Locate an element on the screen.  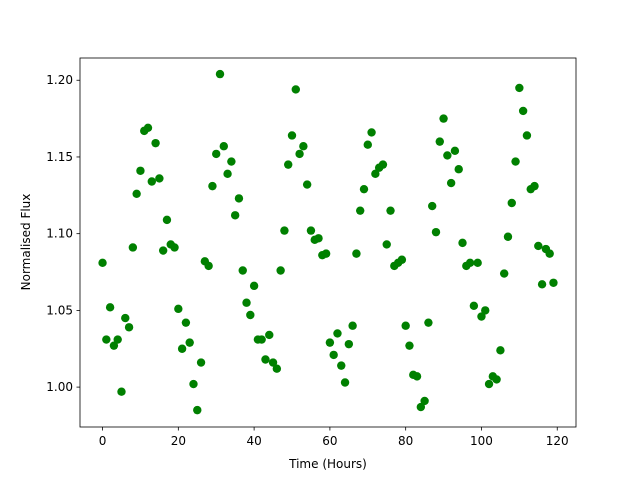
x-tick-label: 60 is located at coordinates (329, 441).